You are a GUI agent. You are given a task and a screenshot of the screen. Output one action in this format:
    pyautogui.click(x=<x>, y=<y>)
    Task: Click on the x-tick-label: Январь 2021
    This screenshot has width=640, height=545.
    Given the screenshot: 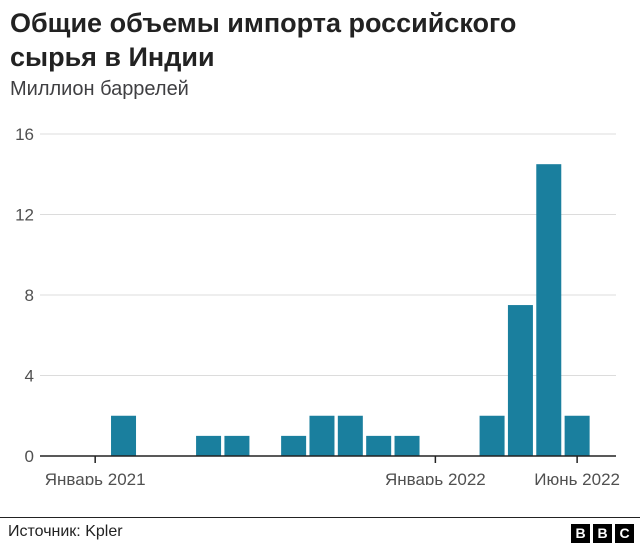 What is the action you would take?
    pyautogui.click(x=95, y=477)
    